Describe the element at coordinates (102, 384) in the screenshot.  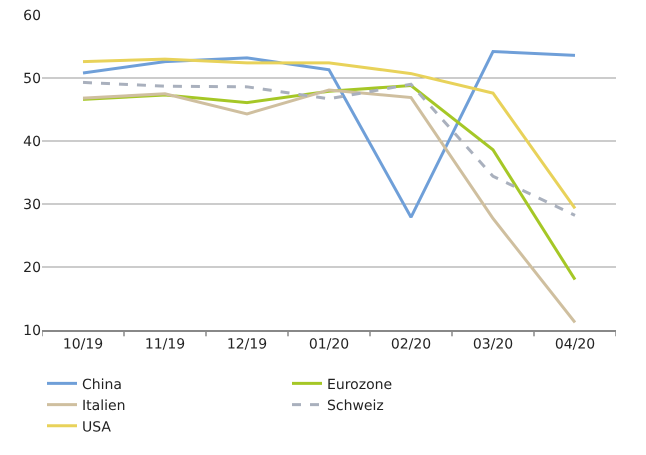
I see `legend-label: China` at that location.